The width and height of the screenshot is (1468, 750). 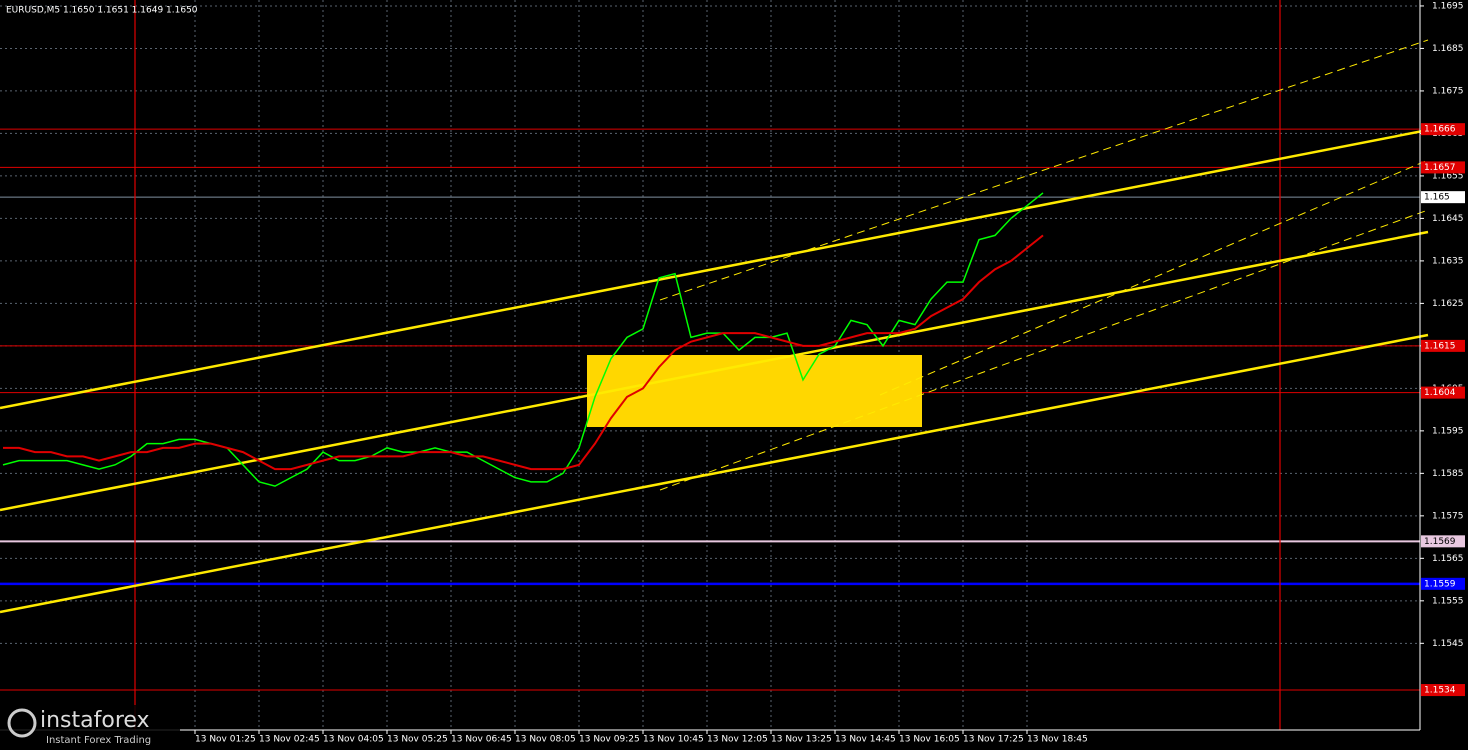 What do you see at coordinates (1448, 431) in the screenshot?
I see `y-tick-label: 1.1595` at bounding box center [1448, 431].